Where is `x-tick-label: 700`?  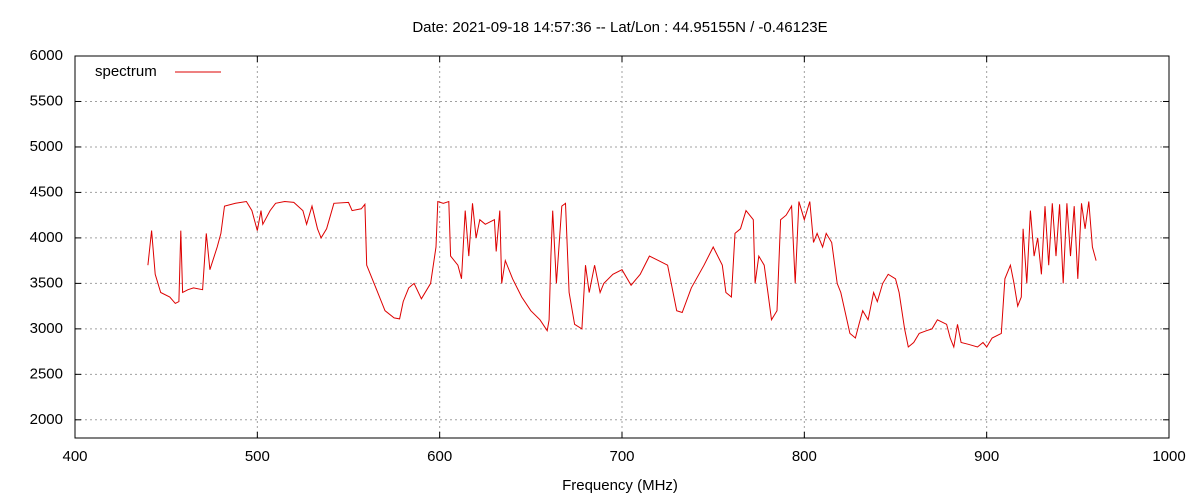
x-tick-label: 700 is located at coordinates (621, 456).